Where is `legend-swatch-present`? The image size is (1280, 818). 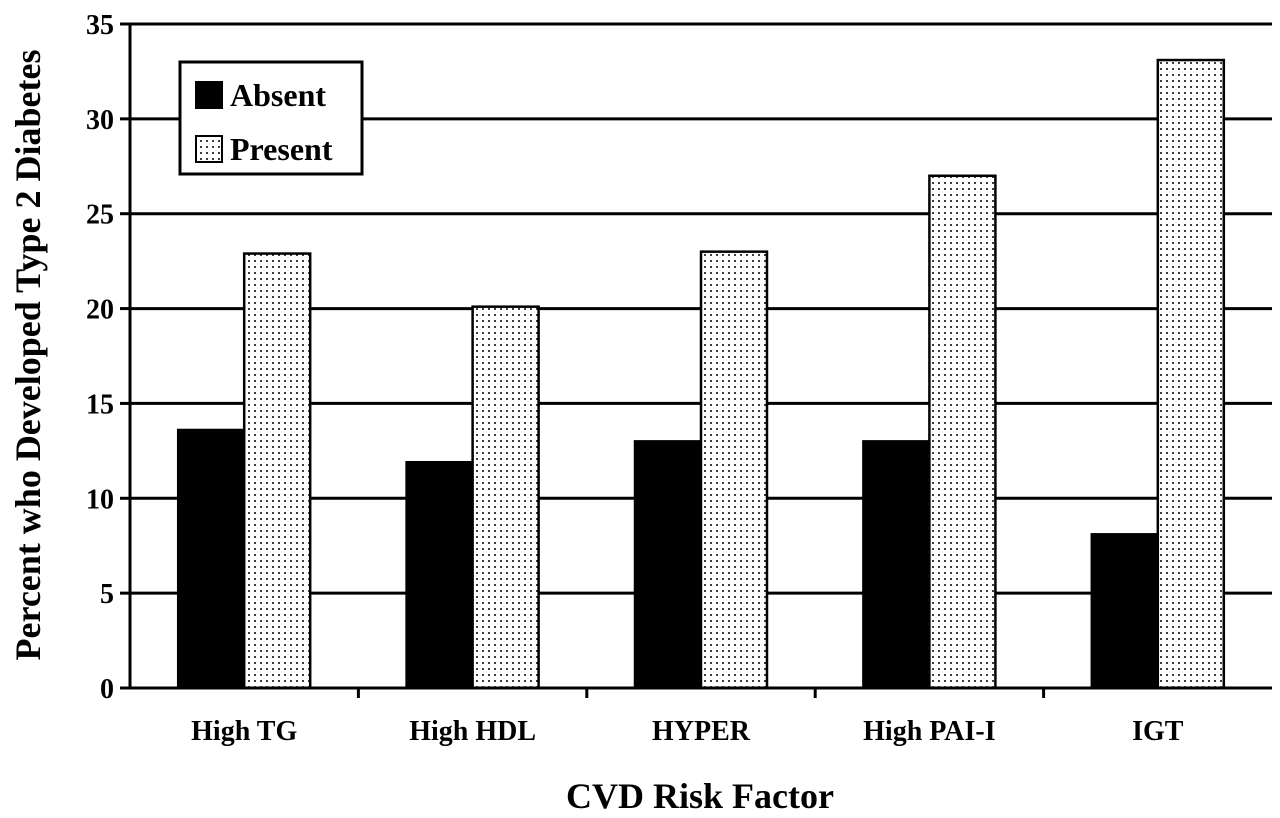
legend-swatch-present is located at coordinates (209, 149).